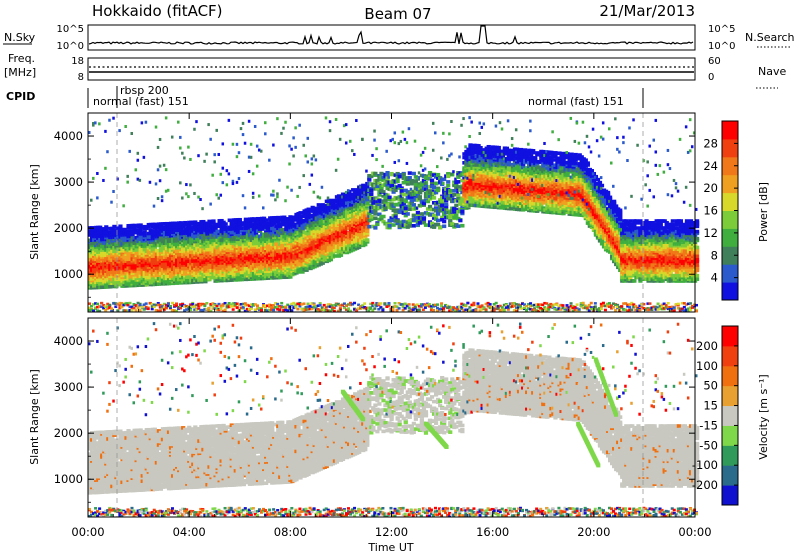  I want to click on freq-label: Freq., so click(21, 58).